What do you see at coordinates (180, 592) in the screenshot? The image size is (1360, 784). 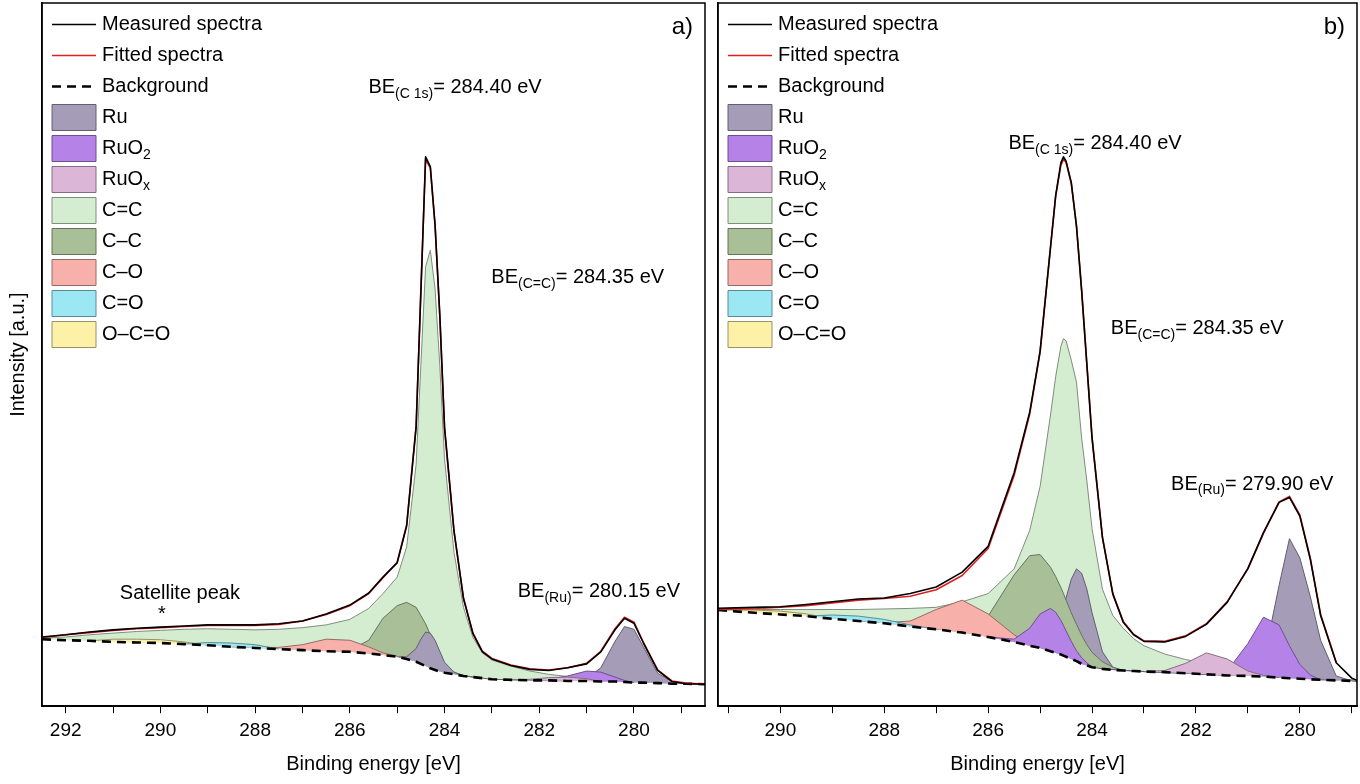 I see `annotation: Satellite peak` at bounding box center [180, 592].